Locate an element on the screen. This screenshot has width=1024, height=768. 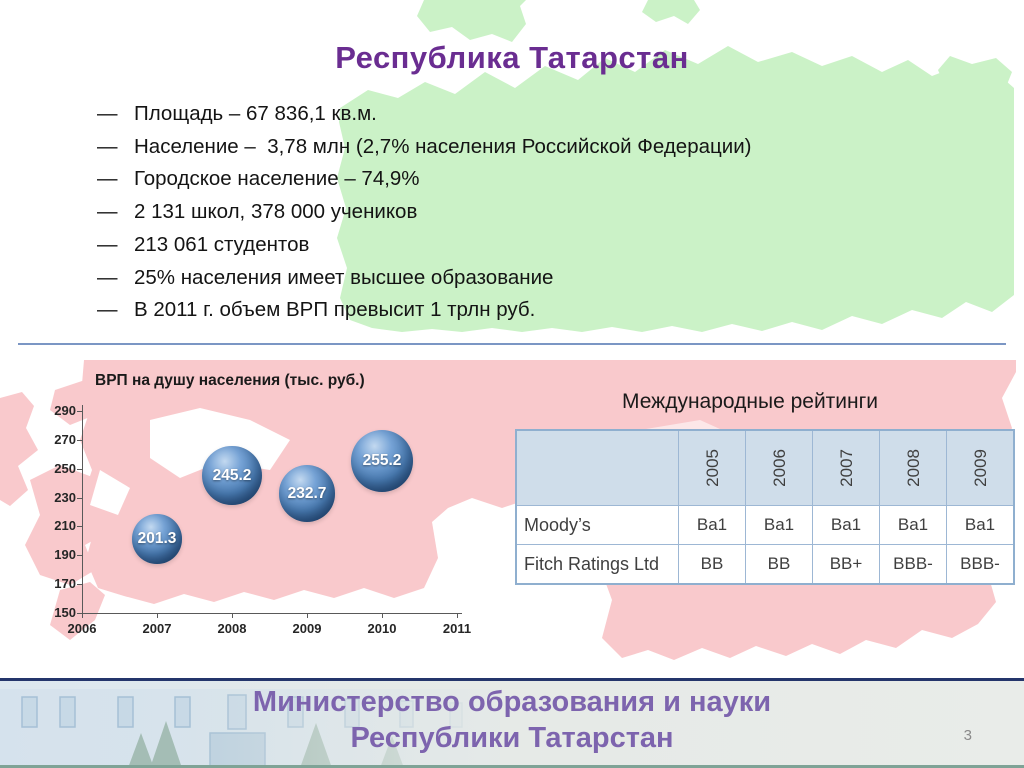
data-point-bubble: 232.7 is located at coordinates (307, 493).